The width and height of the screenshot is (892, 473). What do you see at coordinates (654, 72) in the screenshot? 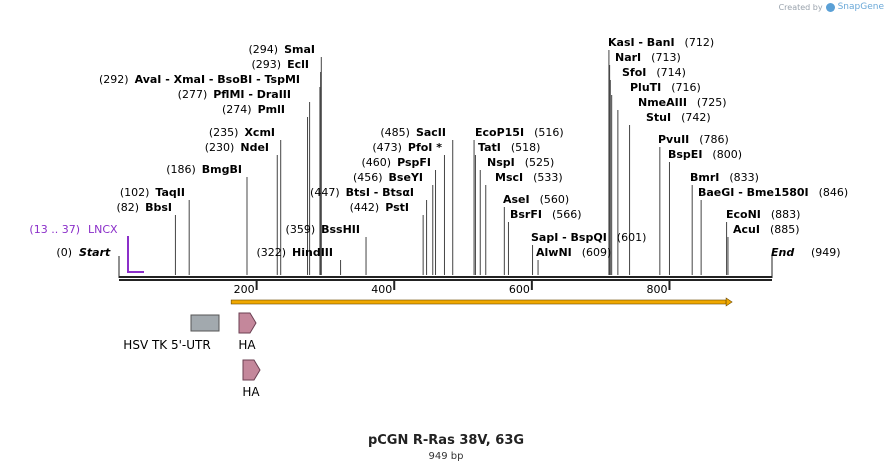
I see `site-label-sfoi: SfoI (714)` at bounding box center [654, 72].